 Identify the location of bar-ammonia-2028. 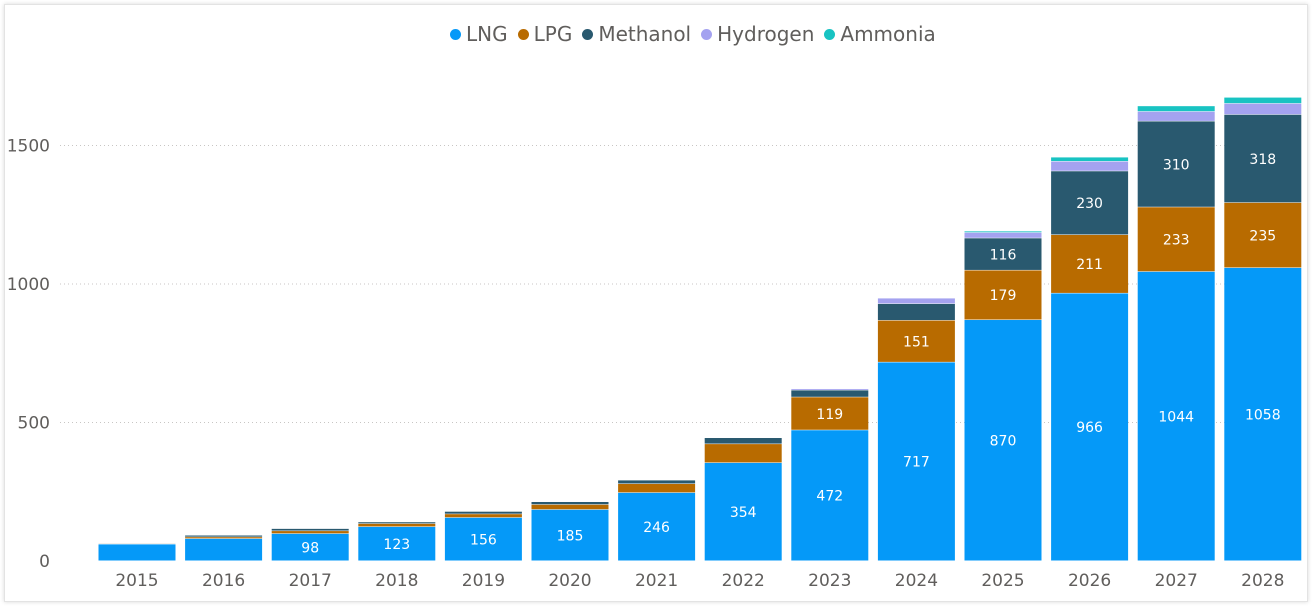
(1263, 100).